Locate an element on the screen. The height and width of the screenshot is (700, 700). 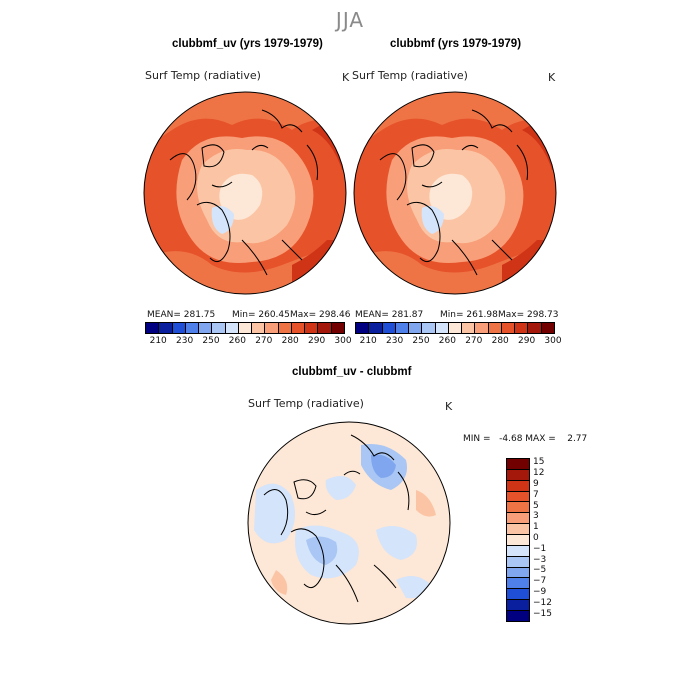
colorbar-tick-label: 0 is located at coordinates (536, 538).